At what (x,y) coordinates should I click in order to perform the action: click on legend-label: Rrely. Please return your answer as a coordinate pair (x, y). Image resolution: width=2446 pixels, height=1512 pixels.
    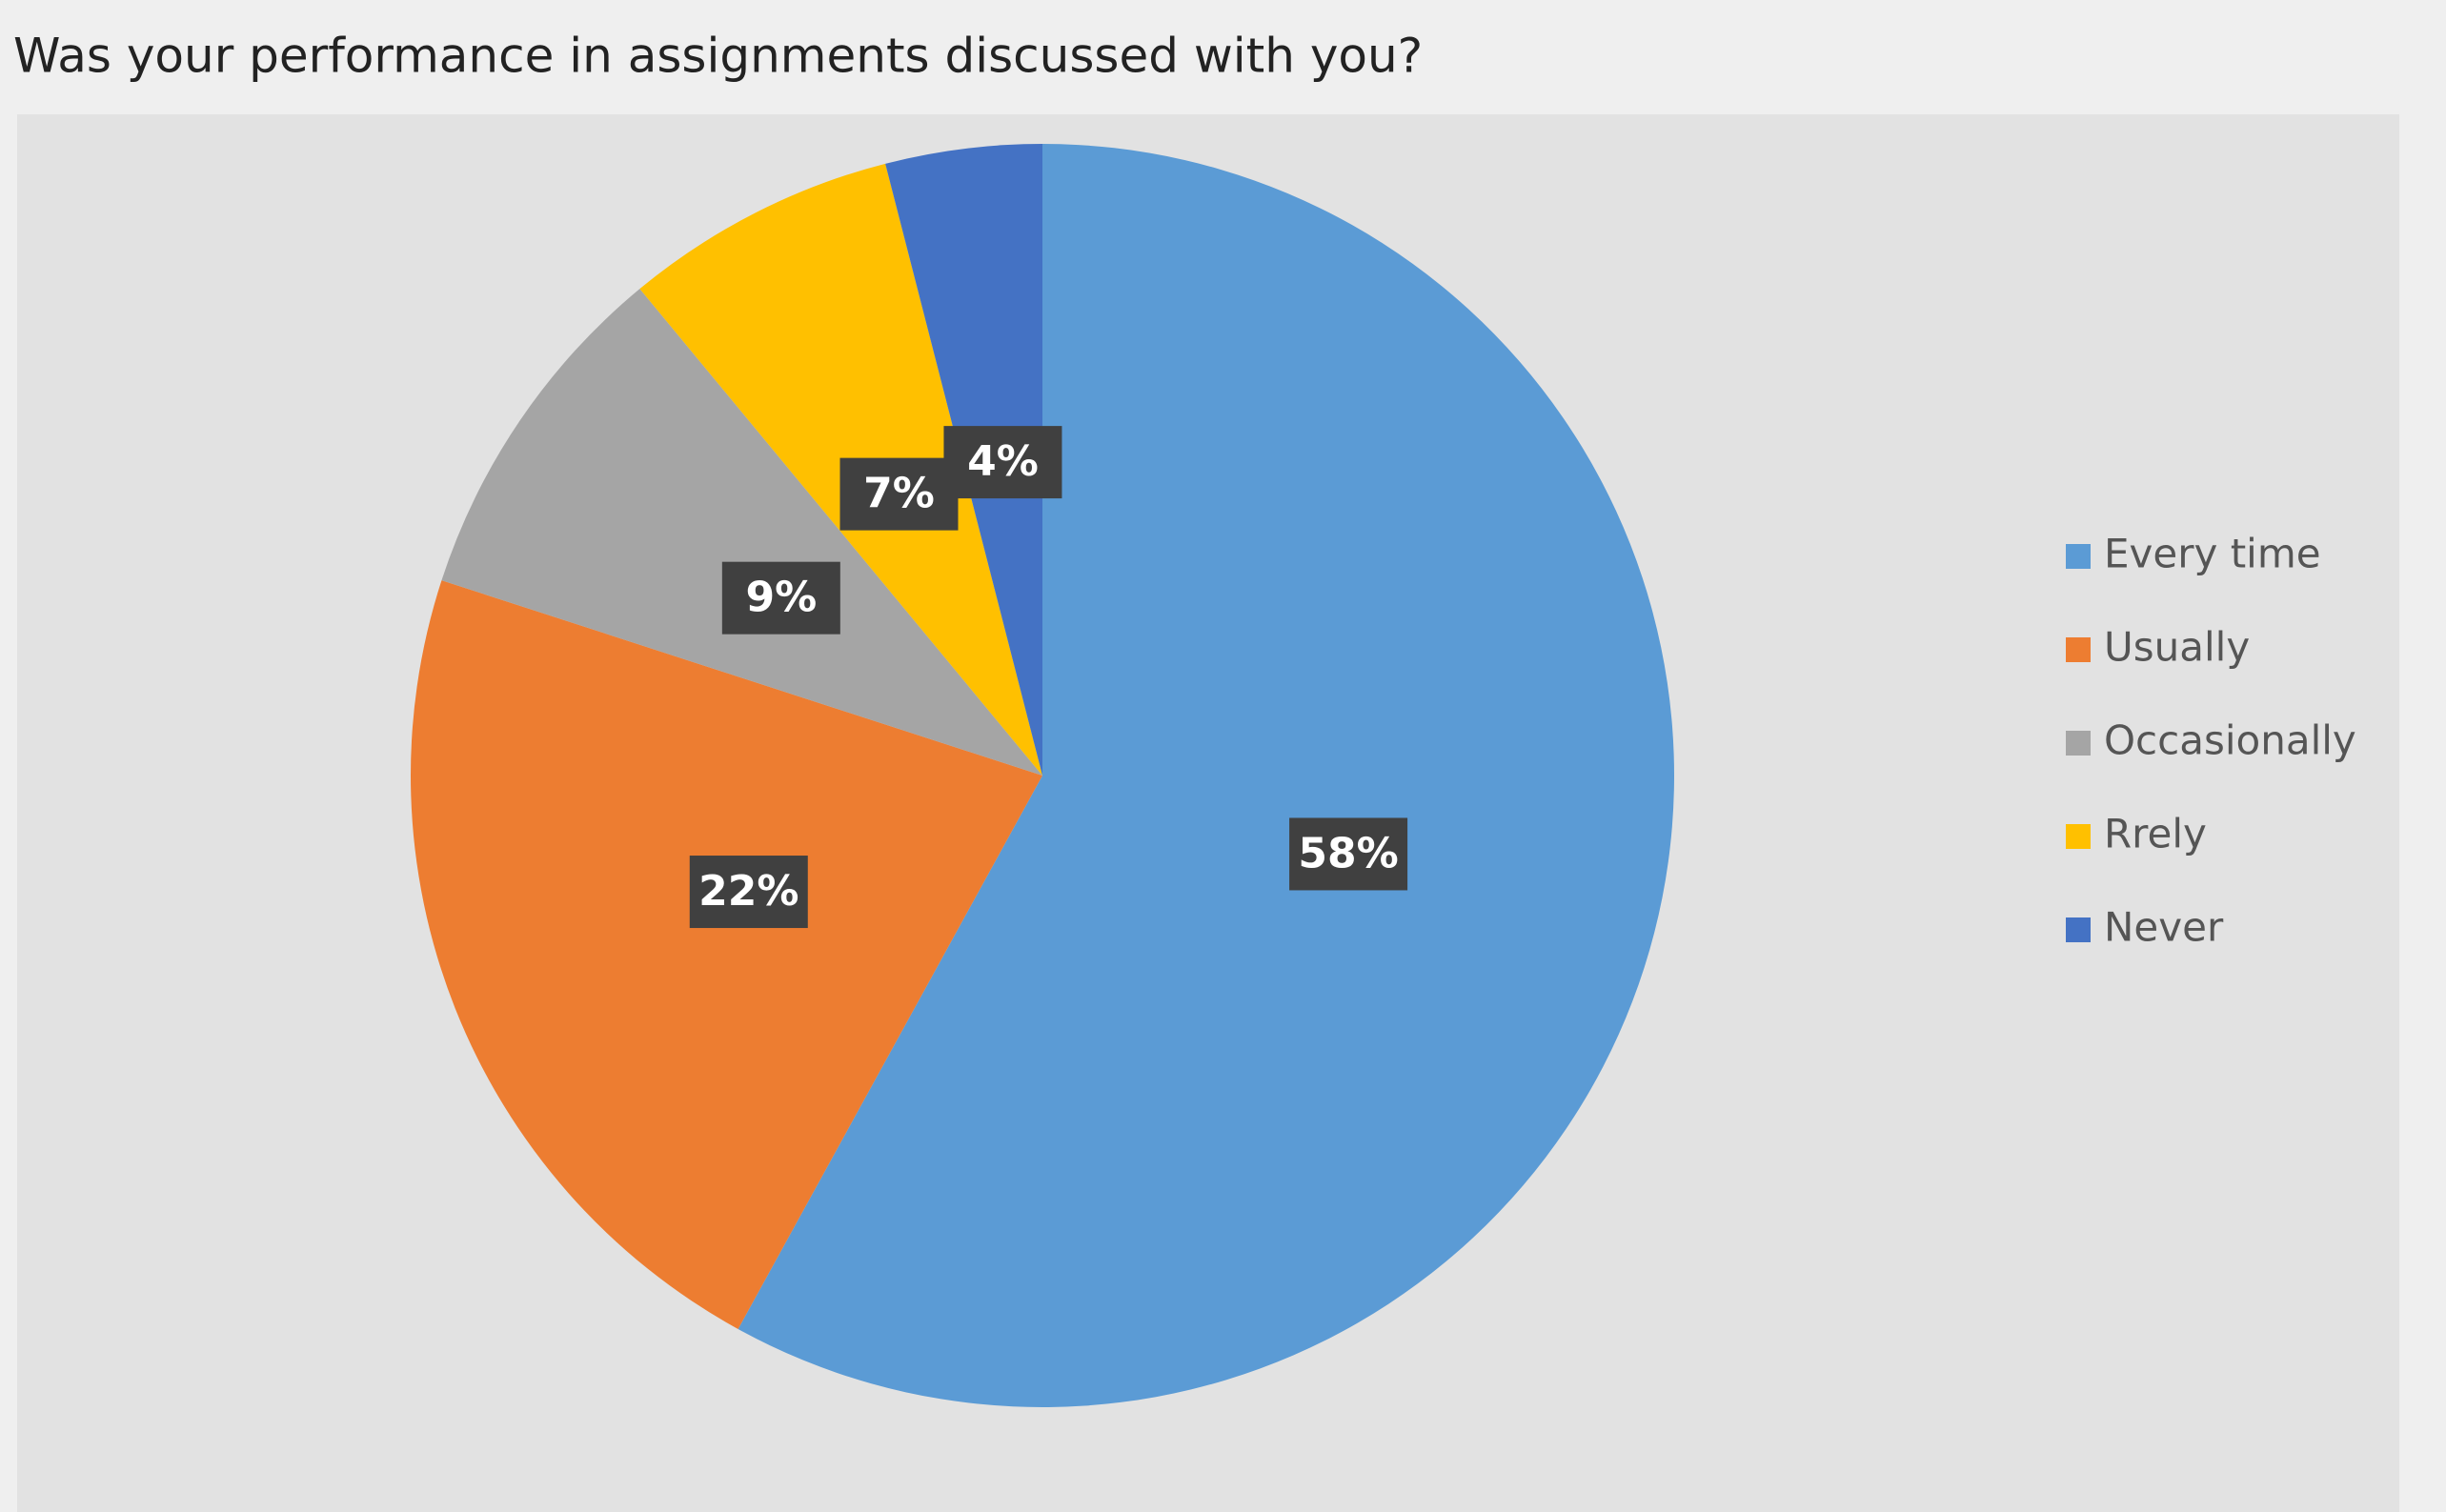
    Looking at the image, I should click on (2156, 834).